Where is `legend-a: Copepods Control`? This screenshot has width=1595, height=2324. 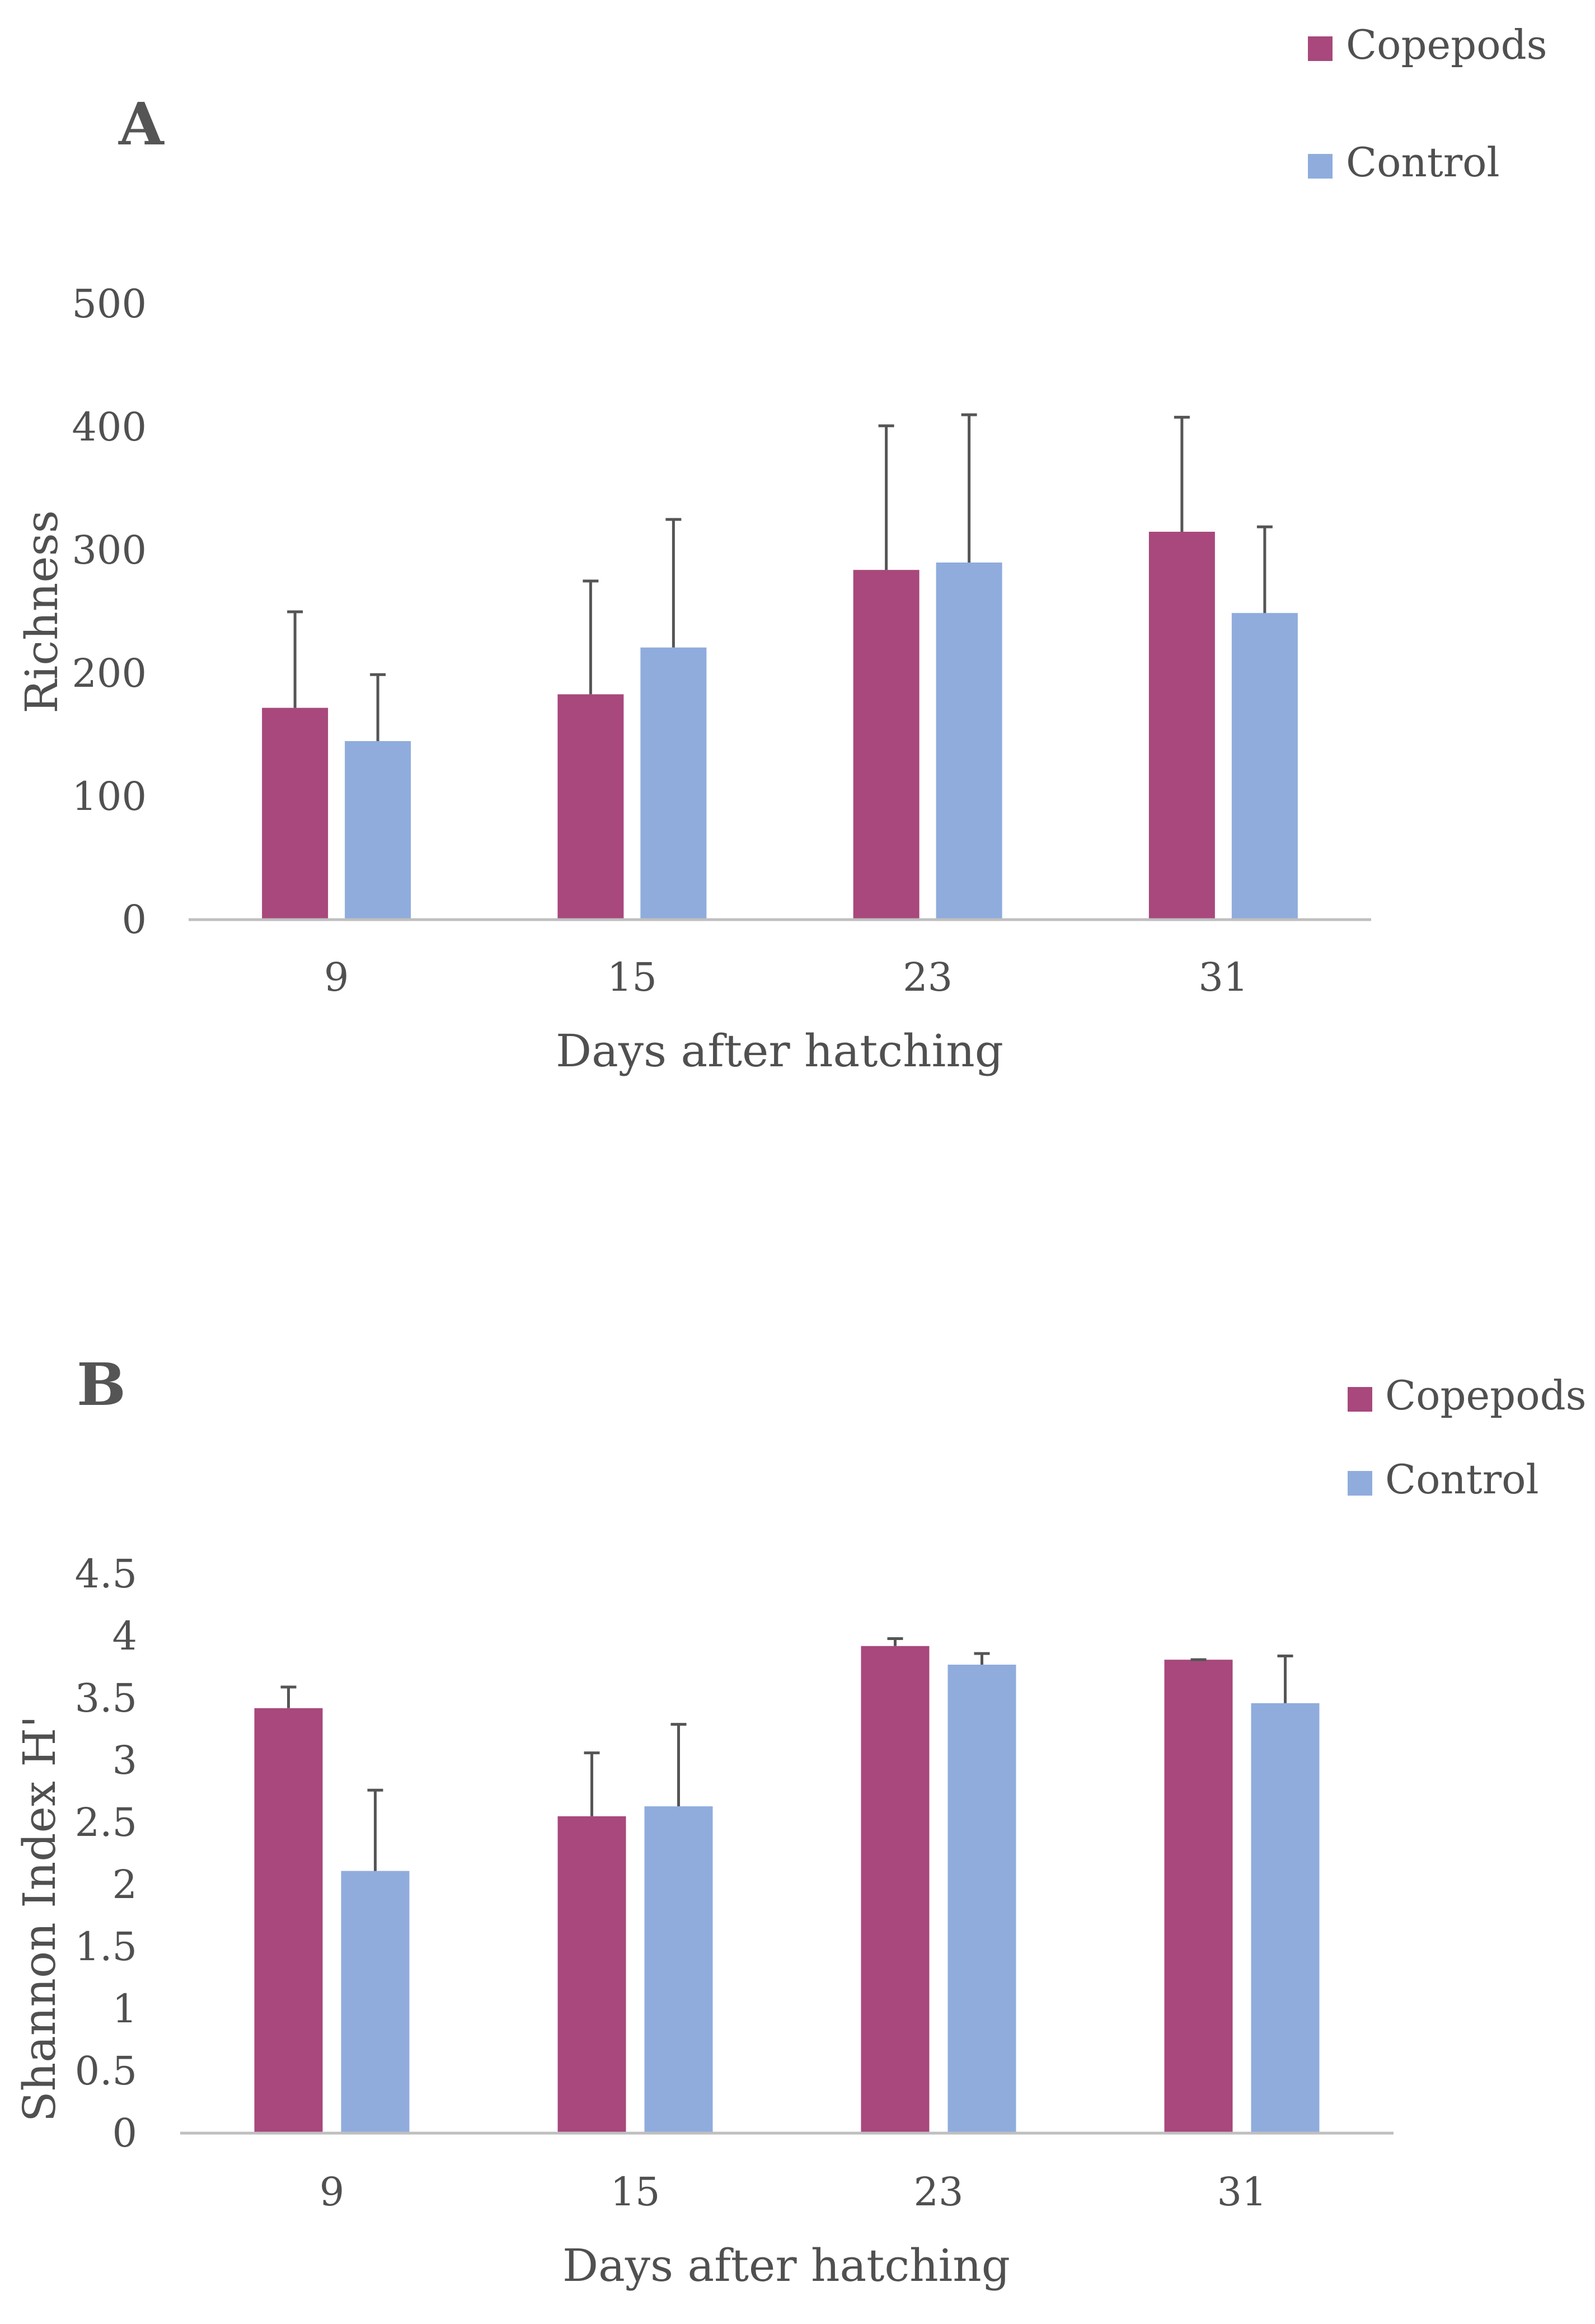
legend-a: Copepods Control is located at coordinates (1427, 103).